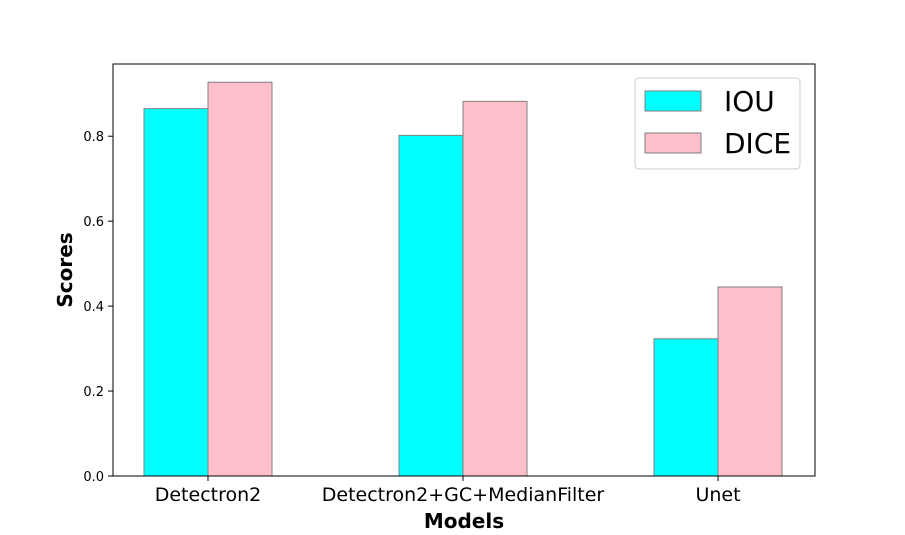  Describe the element at coordinates (717, 123) in the screenshot. I see `legend: IOU DICE` at that location.